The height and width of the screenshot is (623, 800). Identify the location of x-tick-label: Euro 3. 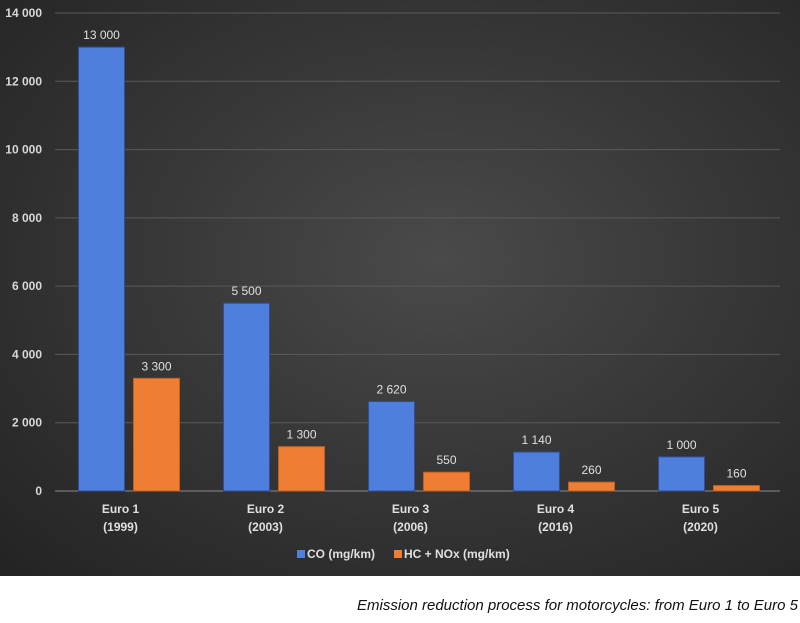
(411, 509).